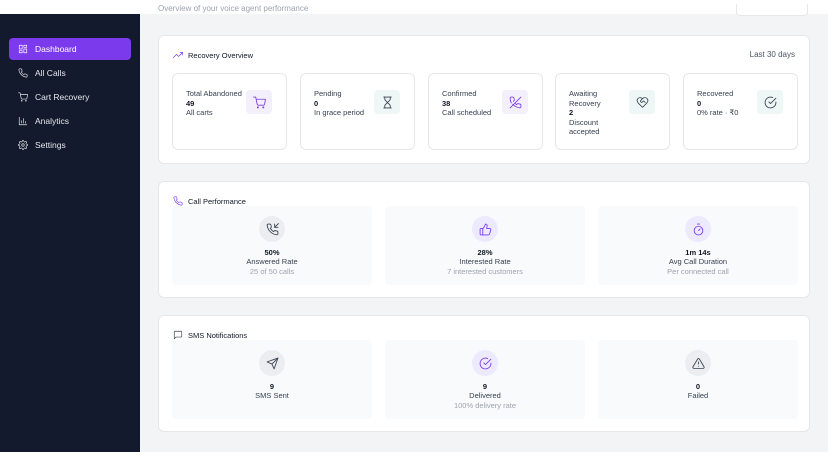 The image size is (828, 466). I want to click on trending-up-icon, so click(178, 55).